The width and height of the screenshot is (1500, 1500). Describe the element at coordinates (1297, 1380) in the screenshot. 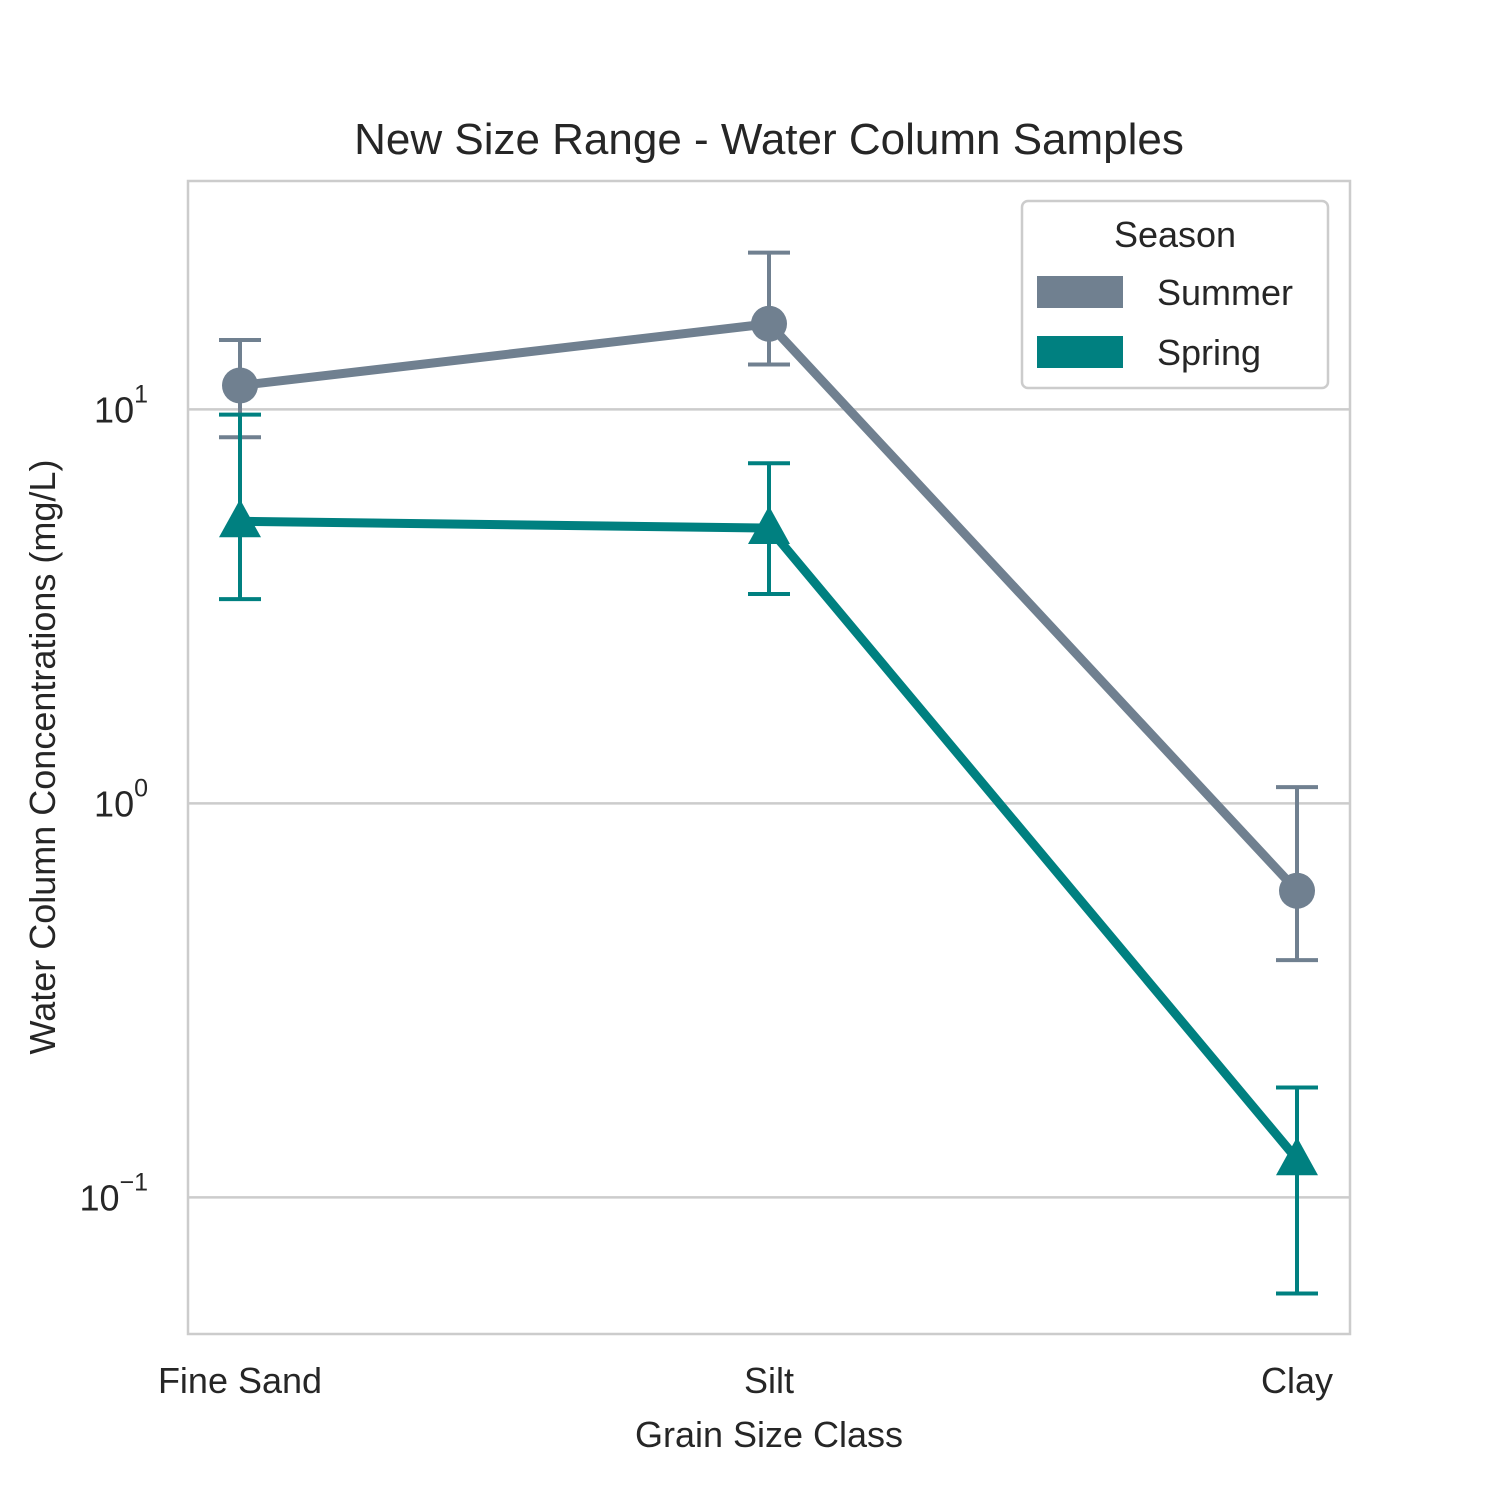

I see `x-tick-label-2: Clay` at that location.